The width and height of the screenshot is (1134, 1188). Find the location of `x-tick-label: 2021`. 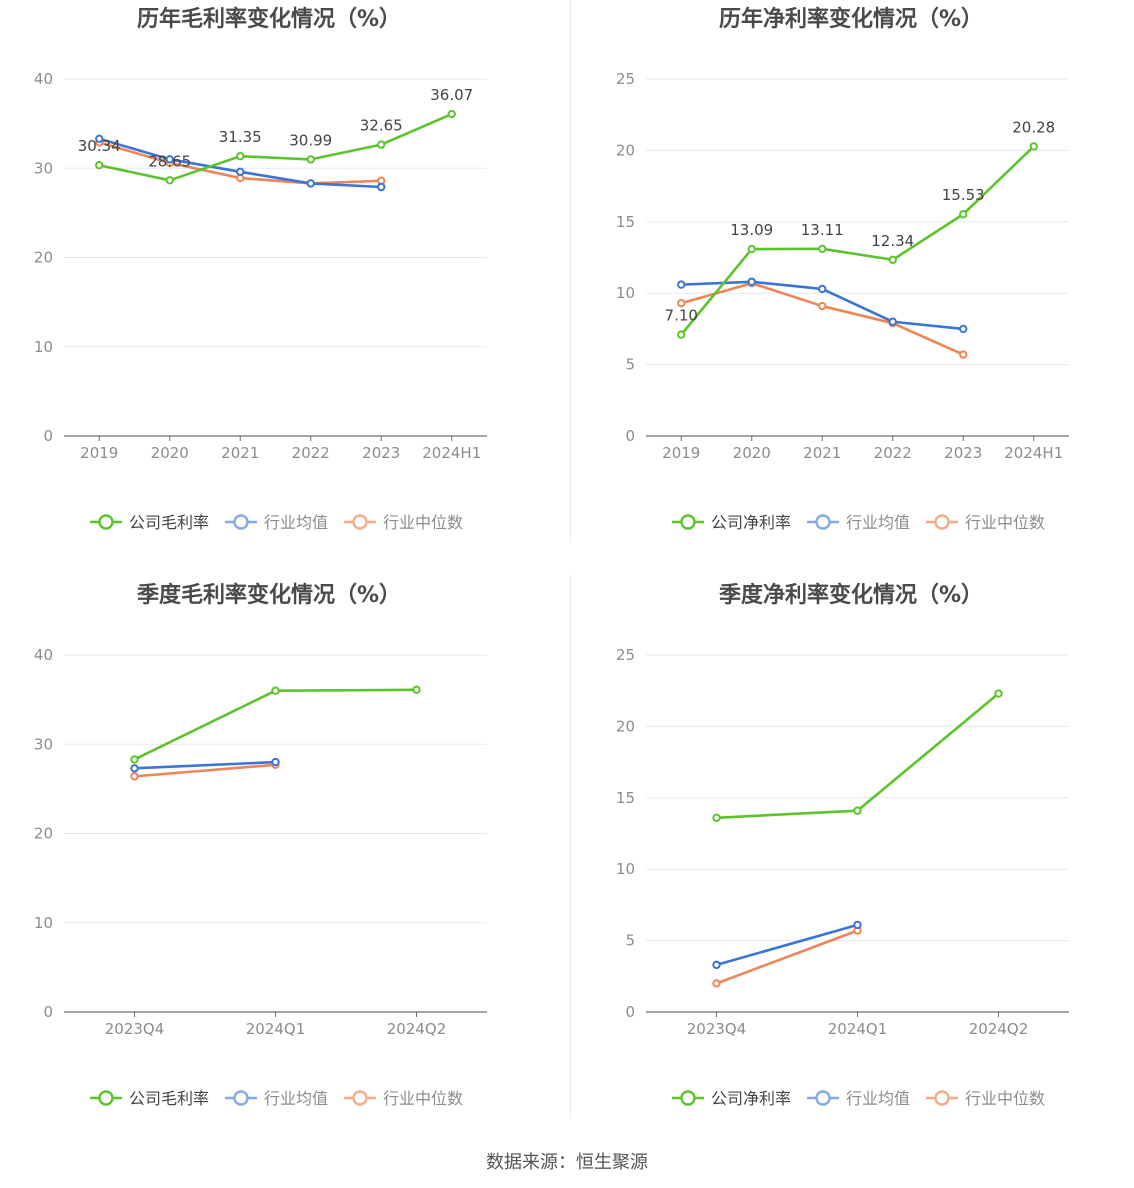

x-tick-label: 2021 is located at coordinates (240, 453).